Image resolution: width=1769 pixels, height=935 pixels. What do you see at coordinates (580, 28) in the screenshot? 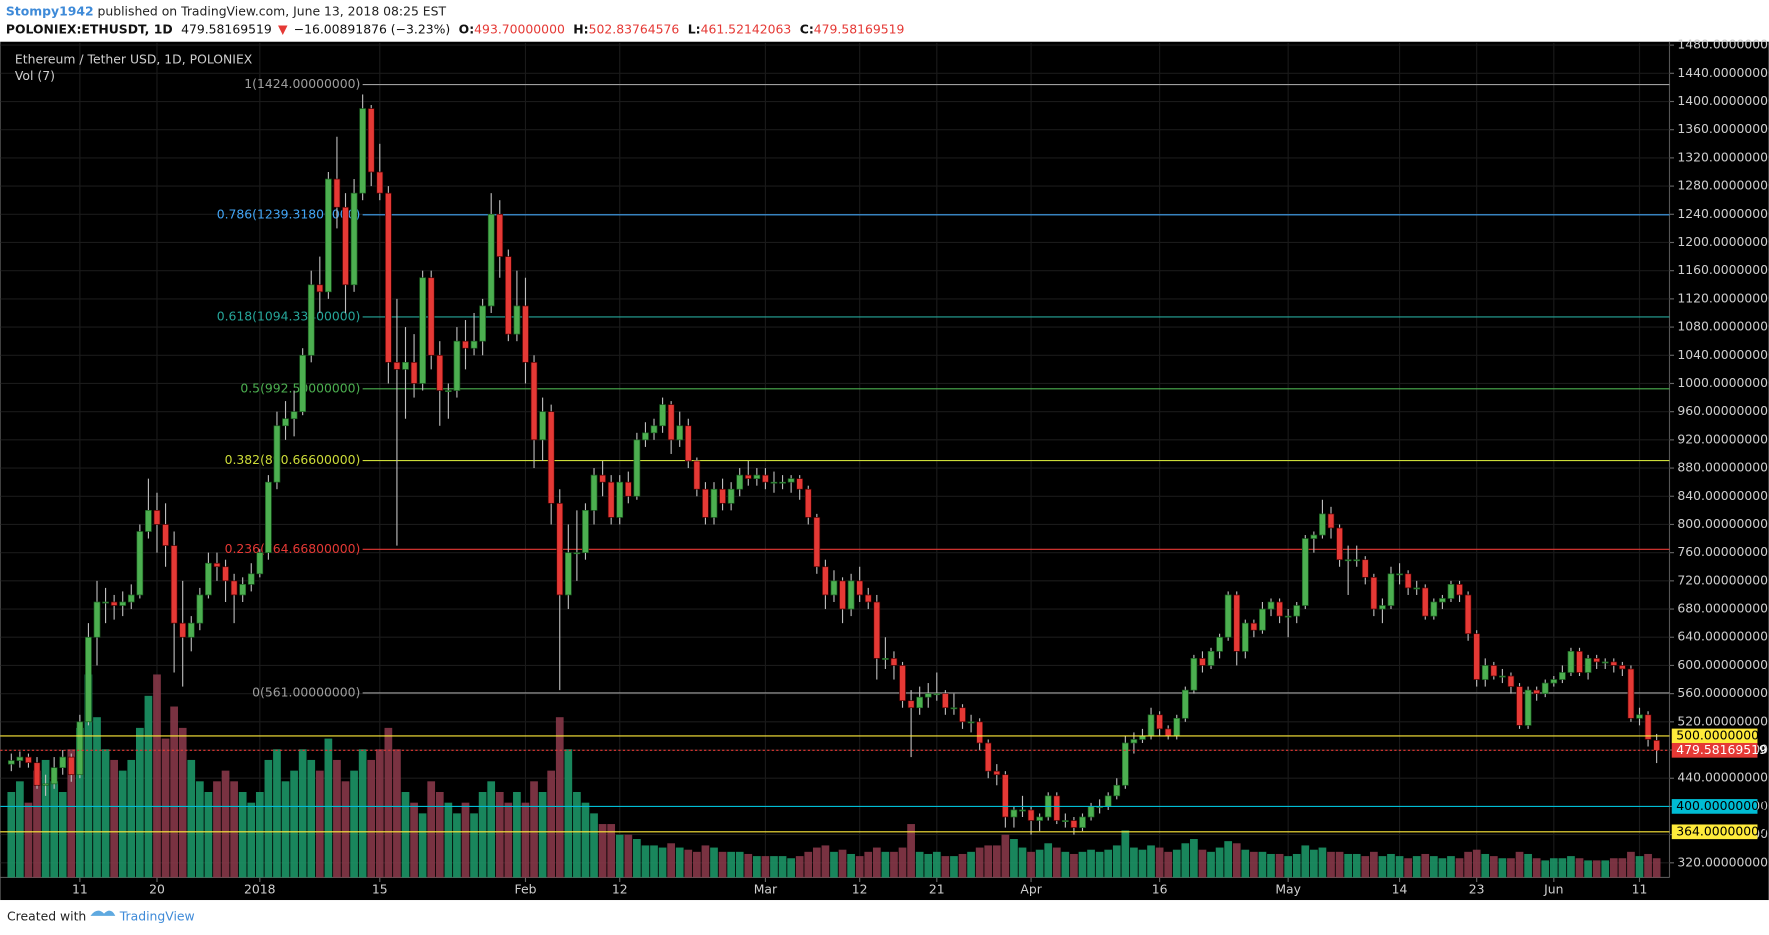
I see `high-label: H:` at bounding box center [580, 28].